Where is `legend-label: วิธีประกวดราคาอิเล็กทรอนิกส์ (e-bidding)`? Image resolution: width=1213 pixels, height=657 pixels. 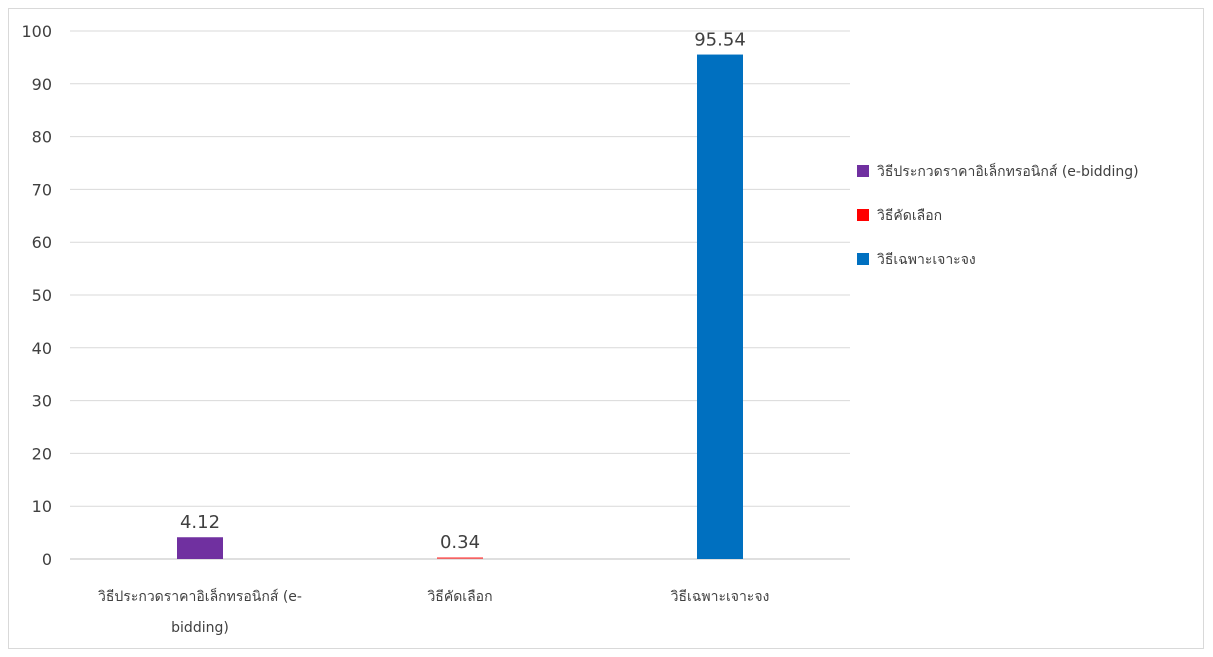 legend-label: วิธีประกวดราคาอิเล็กทรอนิกส์ (e-bidding) is located at coordinates (1008, 171).